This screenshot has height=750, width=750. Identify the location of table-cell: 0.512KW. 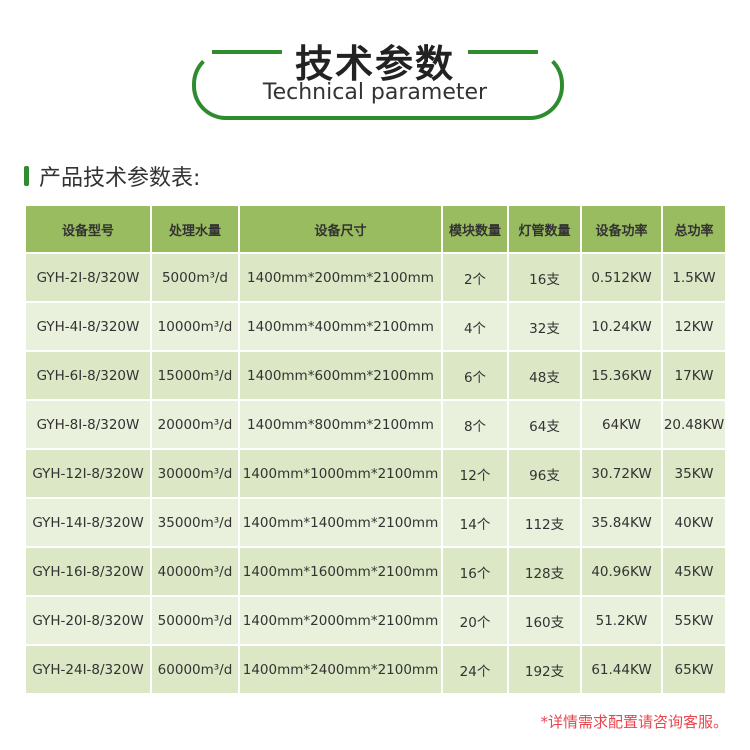
(621, 277).